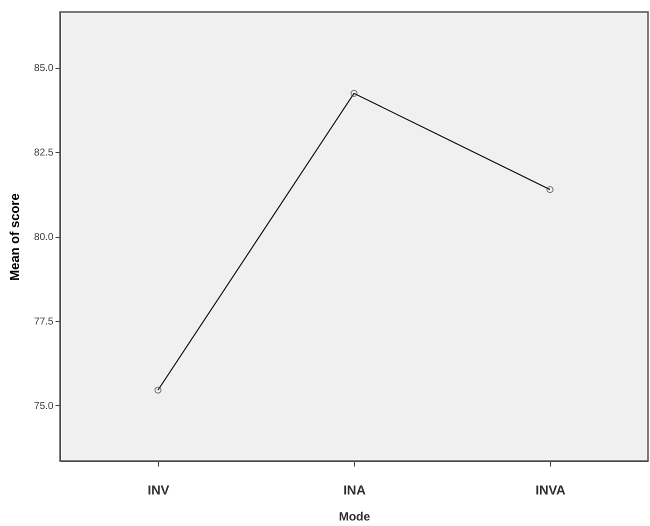 Image resolution: width=650 pixels, height=526 pixels. Describe the element at coordinates (14, 237) in the screenshot. I see `y-axis-title: Mean of score` at that location.